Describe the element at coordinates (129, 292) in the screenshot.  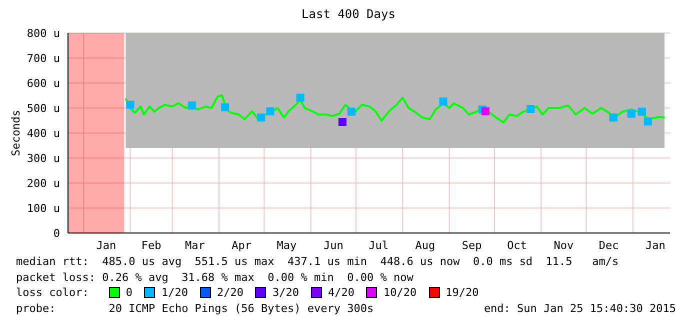
I see `legend-label: 0` at that location.